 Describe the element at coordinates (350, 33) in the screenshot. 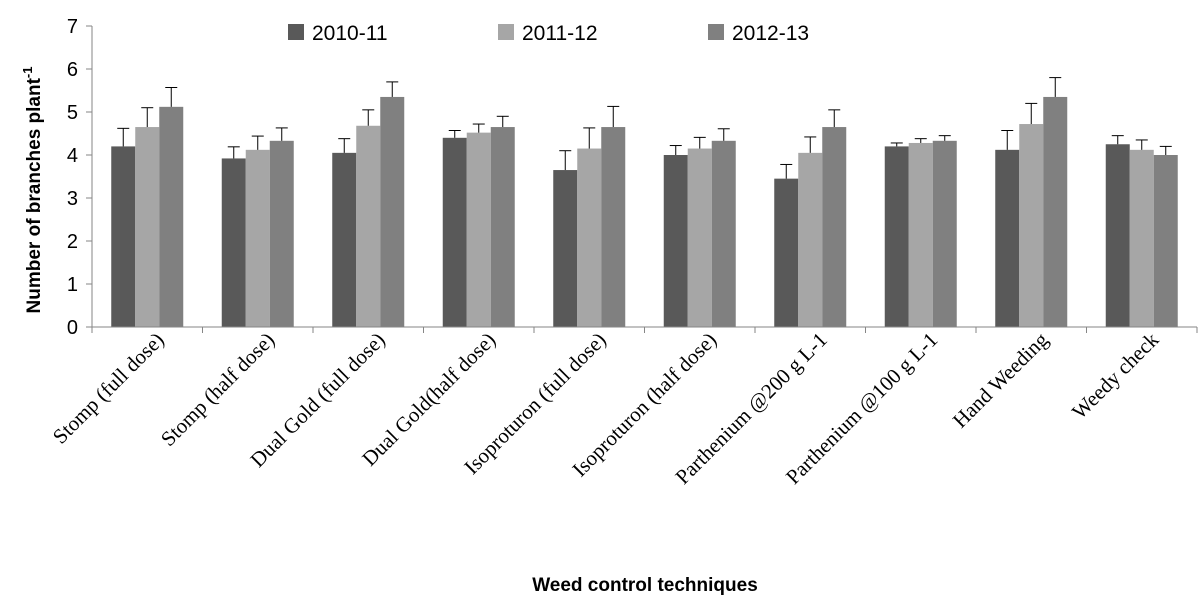

I see `legend-label-2010-11: 2010-11` at that location.